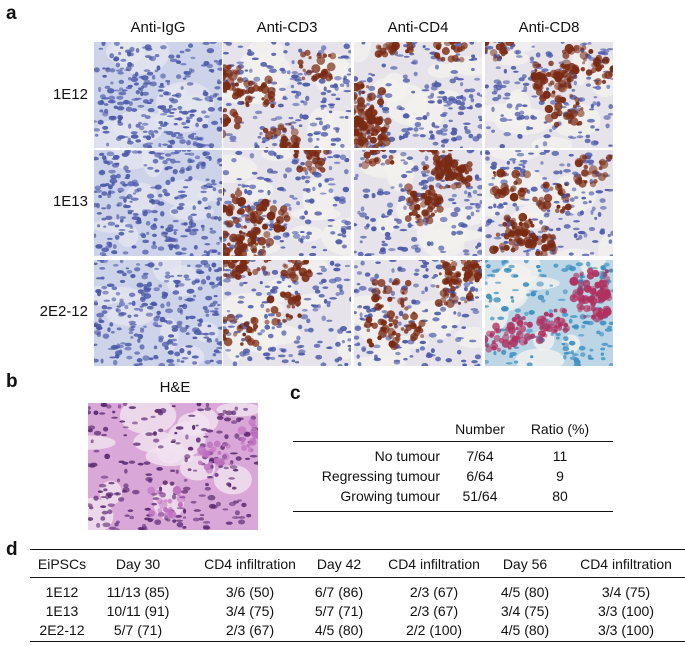  I want to click on micrograph-1e12-cd3, so click(287, 95).